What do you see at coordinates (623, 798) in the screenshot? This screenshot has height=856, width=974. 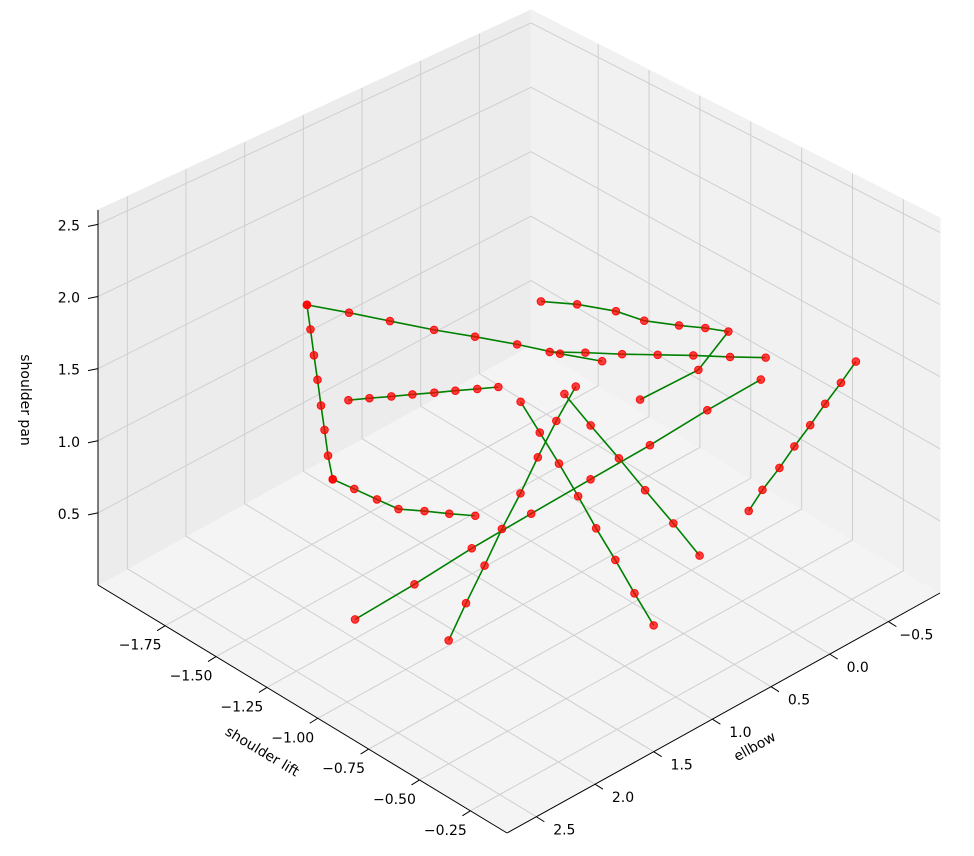 I see `y-tick-label: 2.0` at bounding box center [623, 798].